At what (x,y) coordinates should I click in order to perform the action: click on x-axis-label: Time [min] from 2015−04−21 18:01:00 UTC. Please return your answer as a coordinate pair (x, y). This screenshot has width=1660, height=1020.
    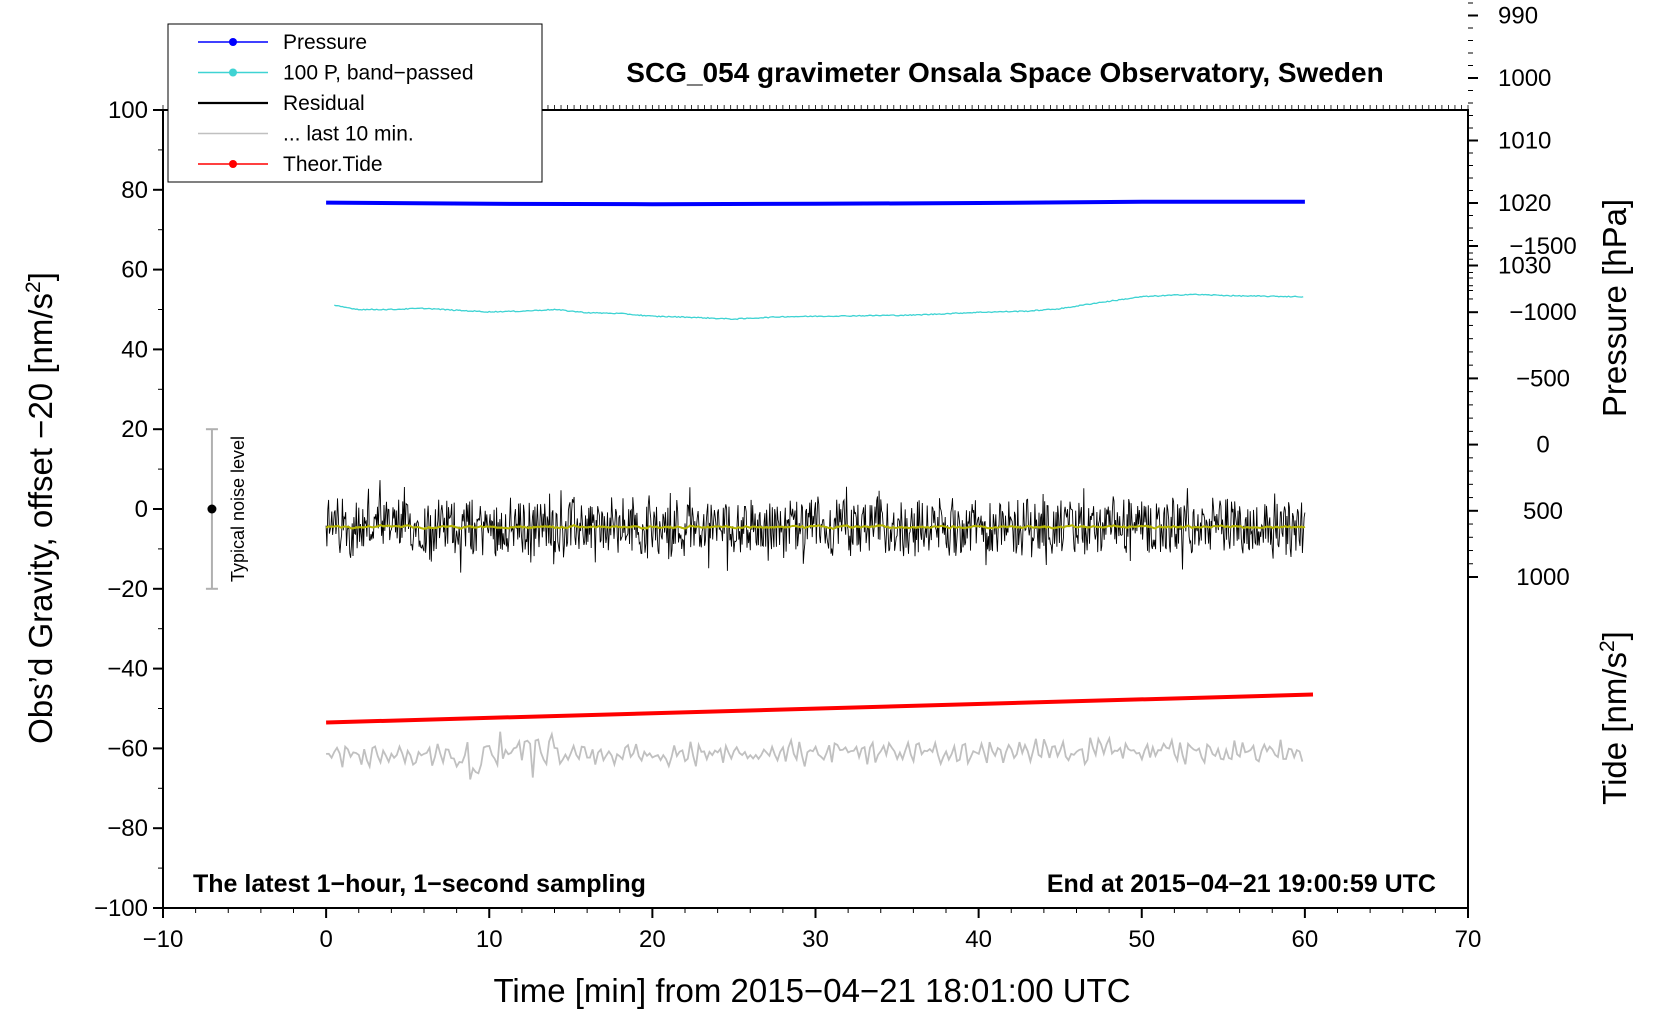
    Looking at the image, I should click on (811, 990).